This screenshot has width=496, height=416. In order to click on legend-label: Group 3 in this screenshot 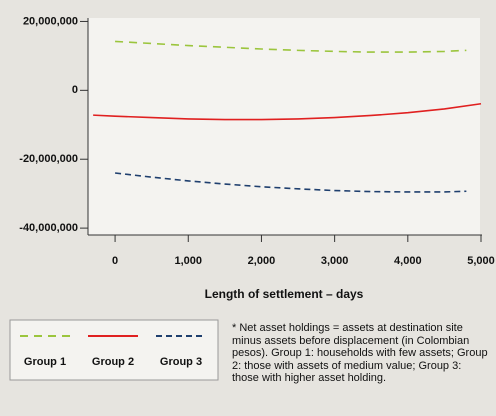, I will do `click(181, 362)`.